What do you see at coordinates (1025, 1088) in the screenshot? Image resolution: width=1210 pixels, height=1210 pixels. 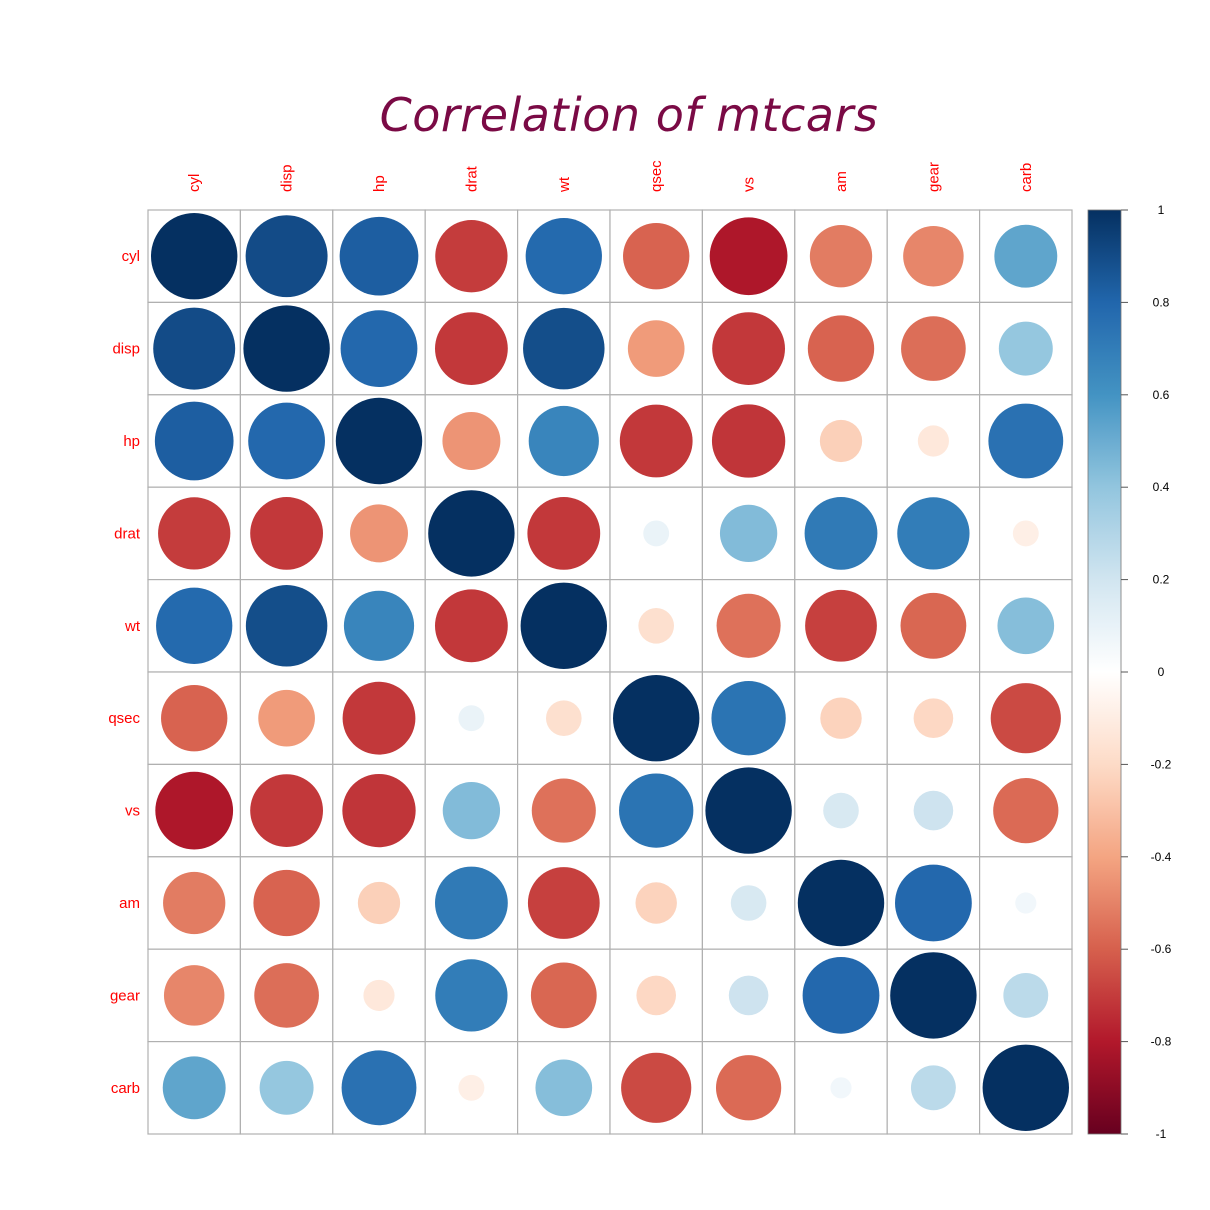 I see `correlation-circle-carb-carb` at bounding box center [1025, 1088].